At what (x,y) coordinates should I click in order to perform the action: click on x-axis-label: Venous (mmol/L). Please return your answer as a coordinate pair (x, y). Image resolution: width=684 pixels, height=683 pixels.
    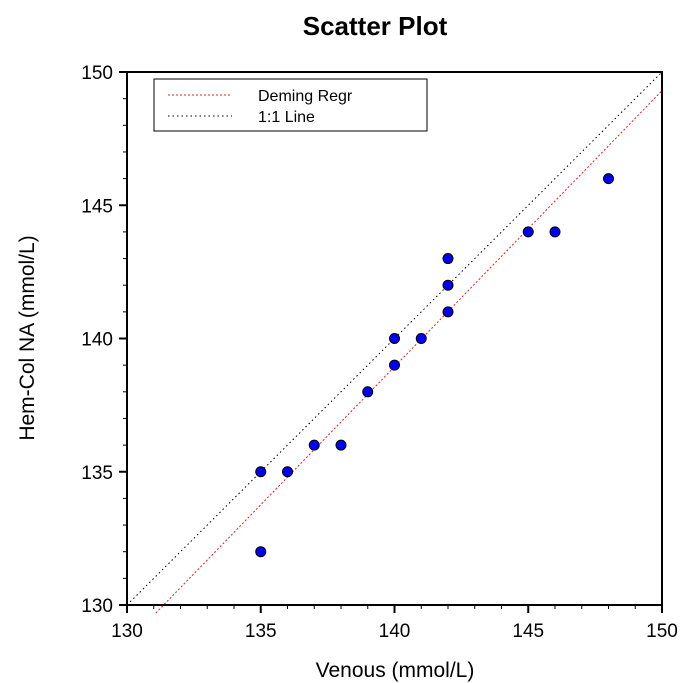
    Looking at the image, I should click on (395, 670).